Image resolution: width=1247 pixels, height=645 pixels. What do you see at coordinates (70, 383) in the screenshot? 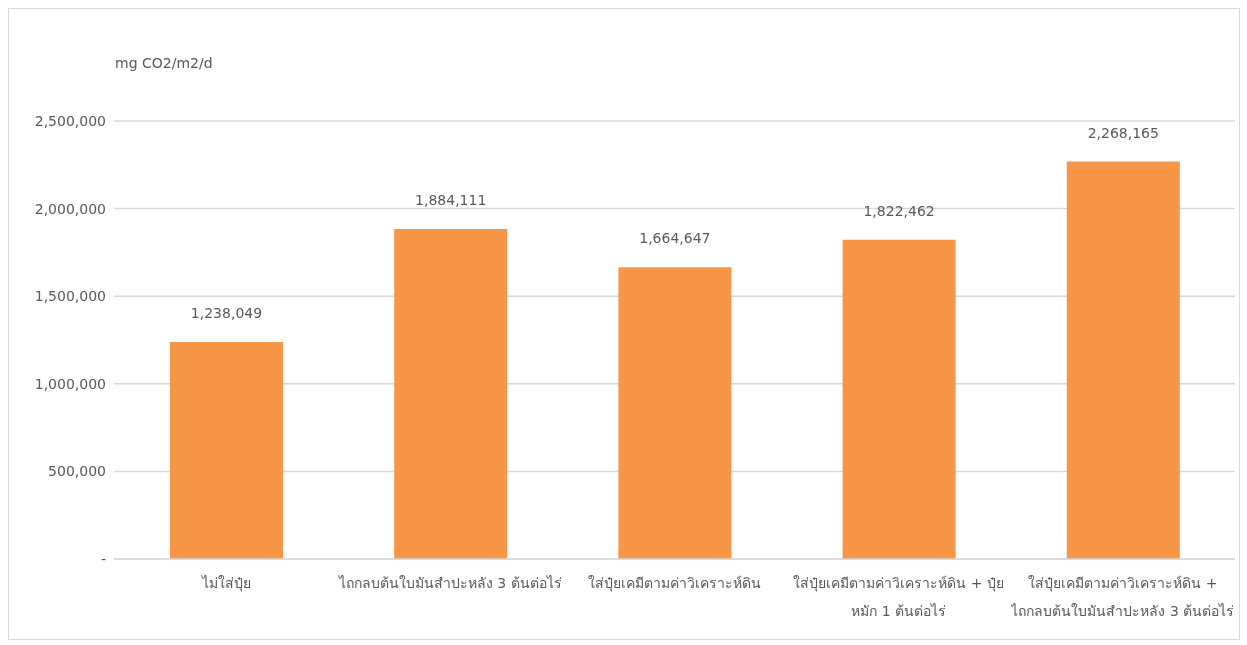
I see `y-tick-label: 1,000,000` at bounding box center [70, 383].